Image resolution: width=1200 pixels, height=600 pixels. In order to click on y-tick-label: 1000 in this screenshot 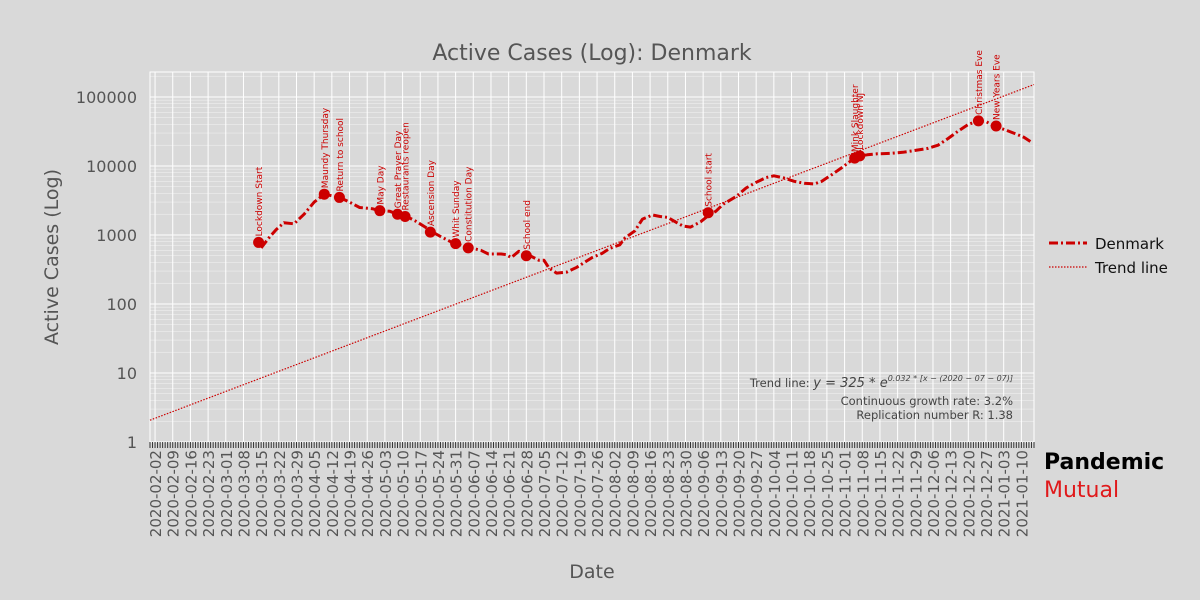, I will do `click(116, 235)`.